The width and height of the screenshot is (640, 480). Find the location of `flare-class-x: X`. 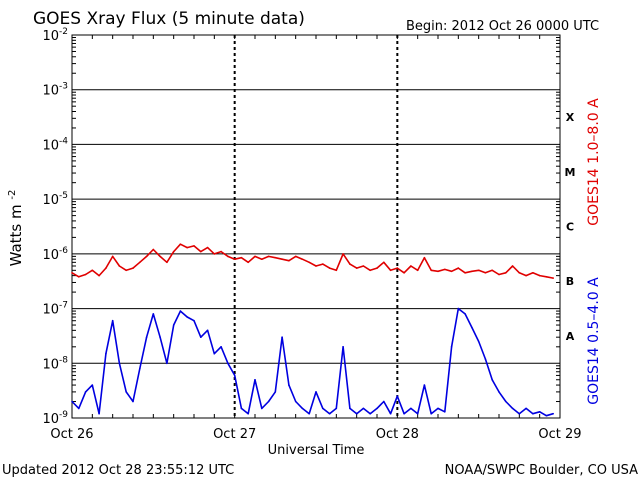

flare-class-x: X is located at coordinates (570, 117).